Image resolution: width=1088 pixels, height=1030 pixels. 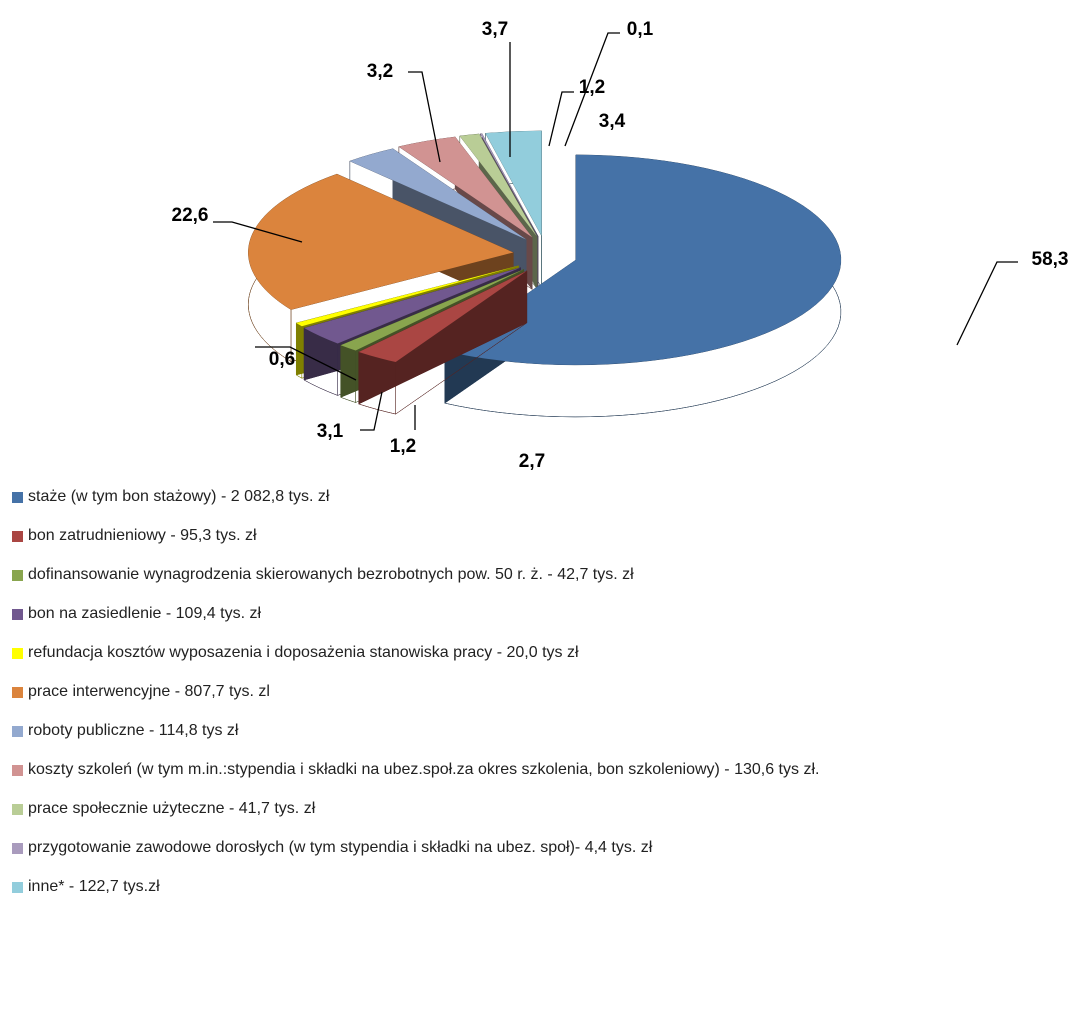 What do you see at coordinates (547, 624) in the screenshot?
I see `legend-item: bon na zasiedlenie - 109,4 tys. zł` at bounding box center [547, 624].